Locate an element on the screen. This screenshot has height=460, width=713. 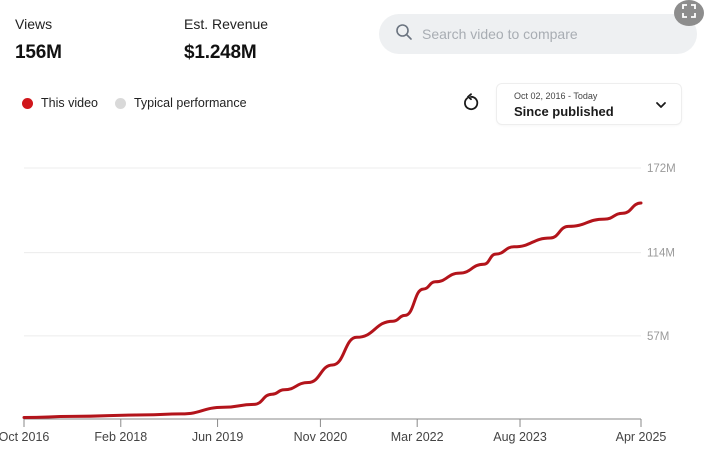
legend-label: This video is located at coordinates (69, 103).